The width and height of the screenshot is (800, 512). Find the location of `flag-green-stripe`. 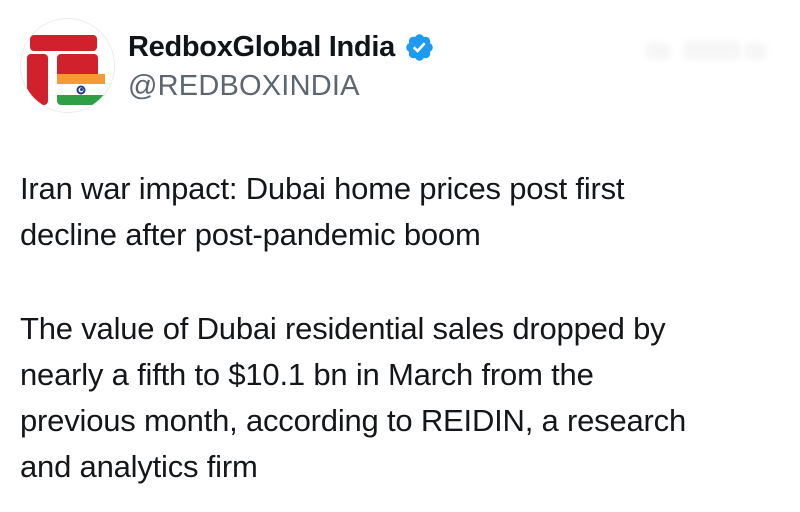

flag-green-stripe is located at coordinates (81, 100).